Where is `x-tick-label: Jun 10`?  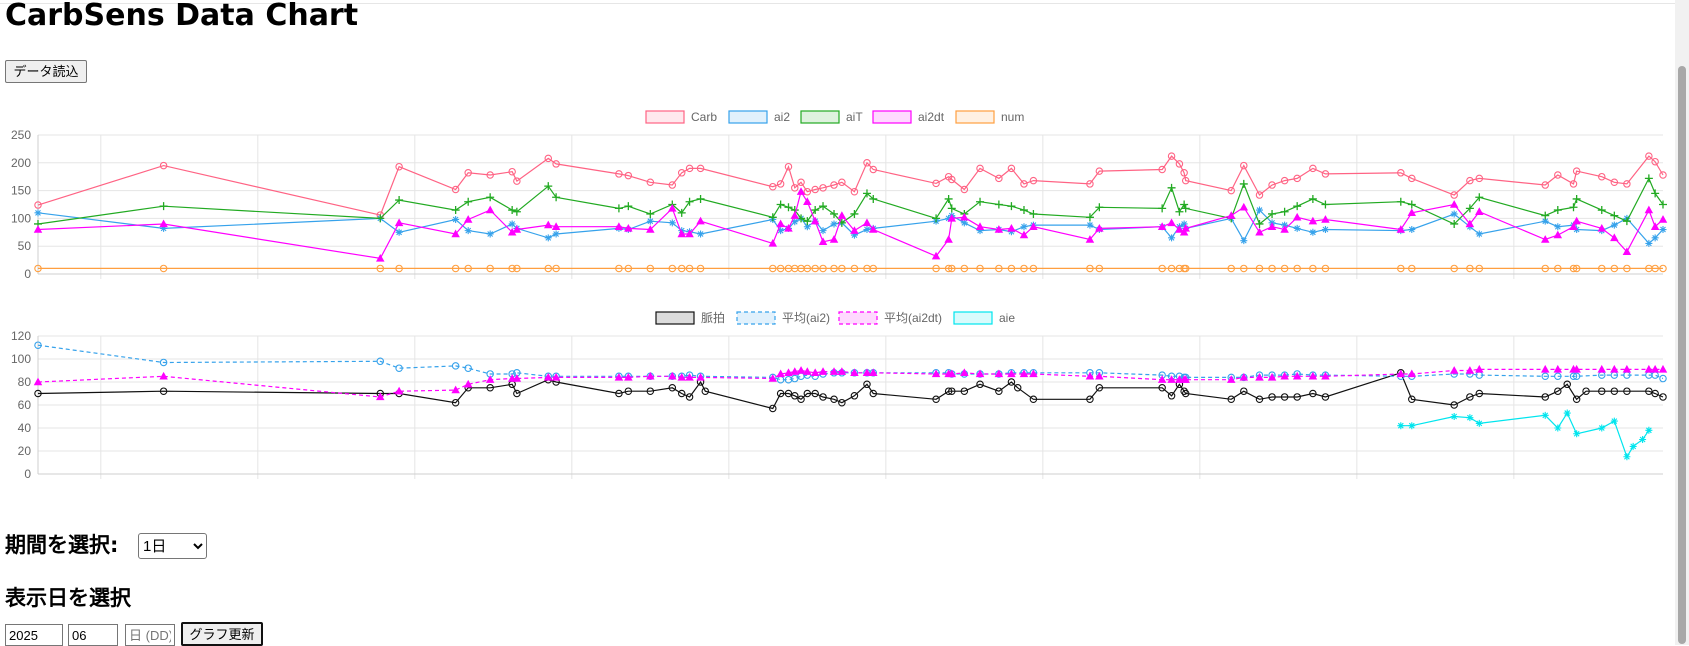 x-tick-label: Jun 10 is located at coordinates (1357, 284).